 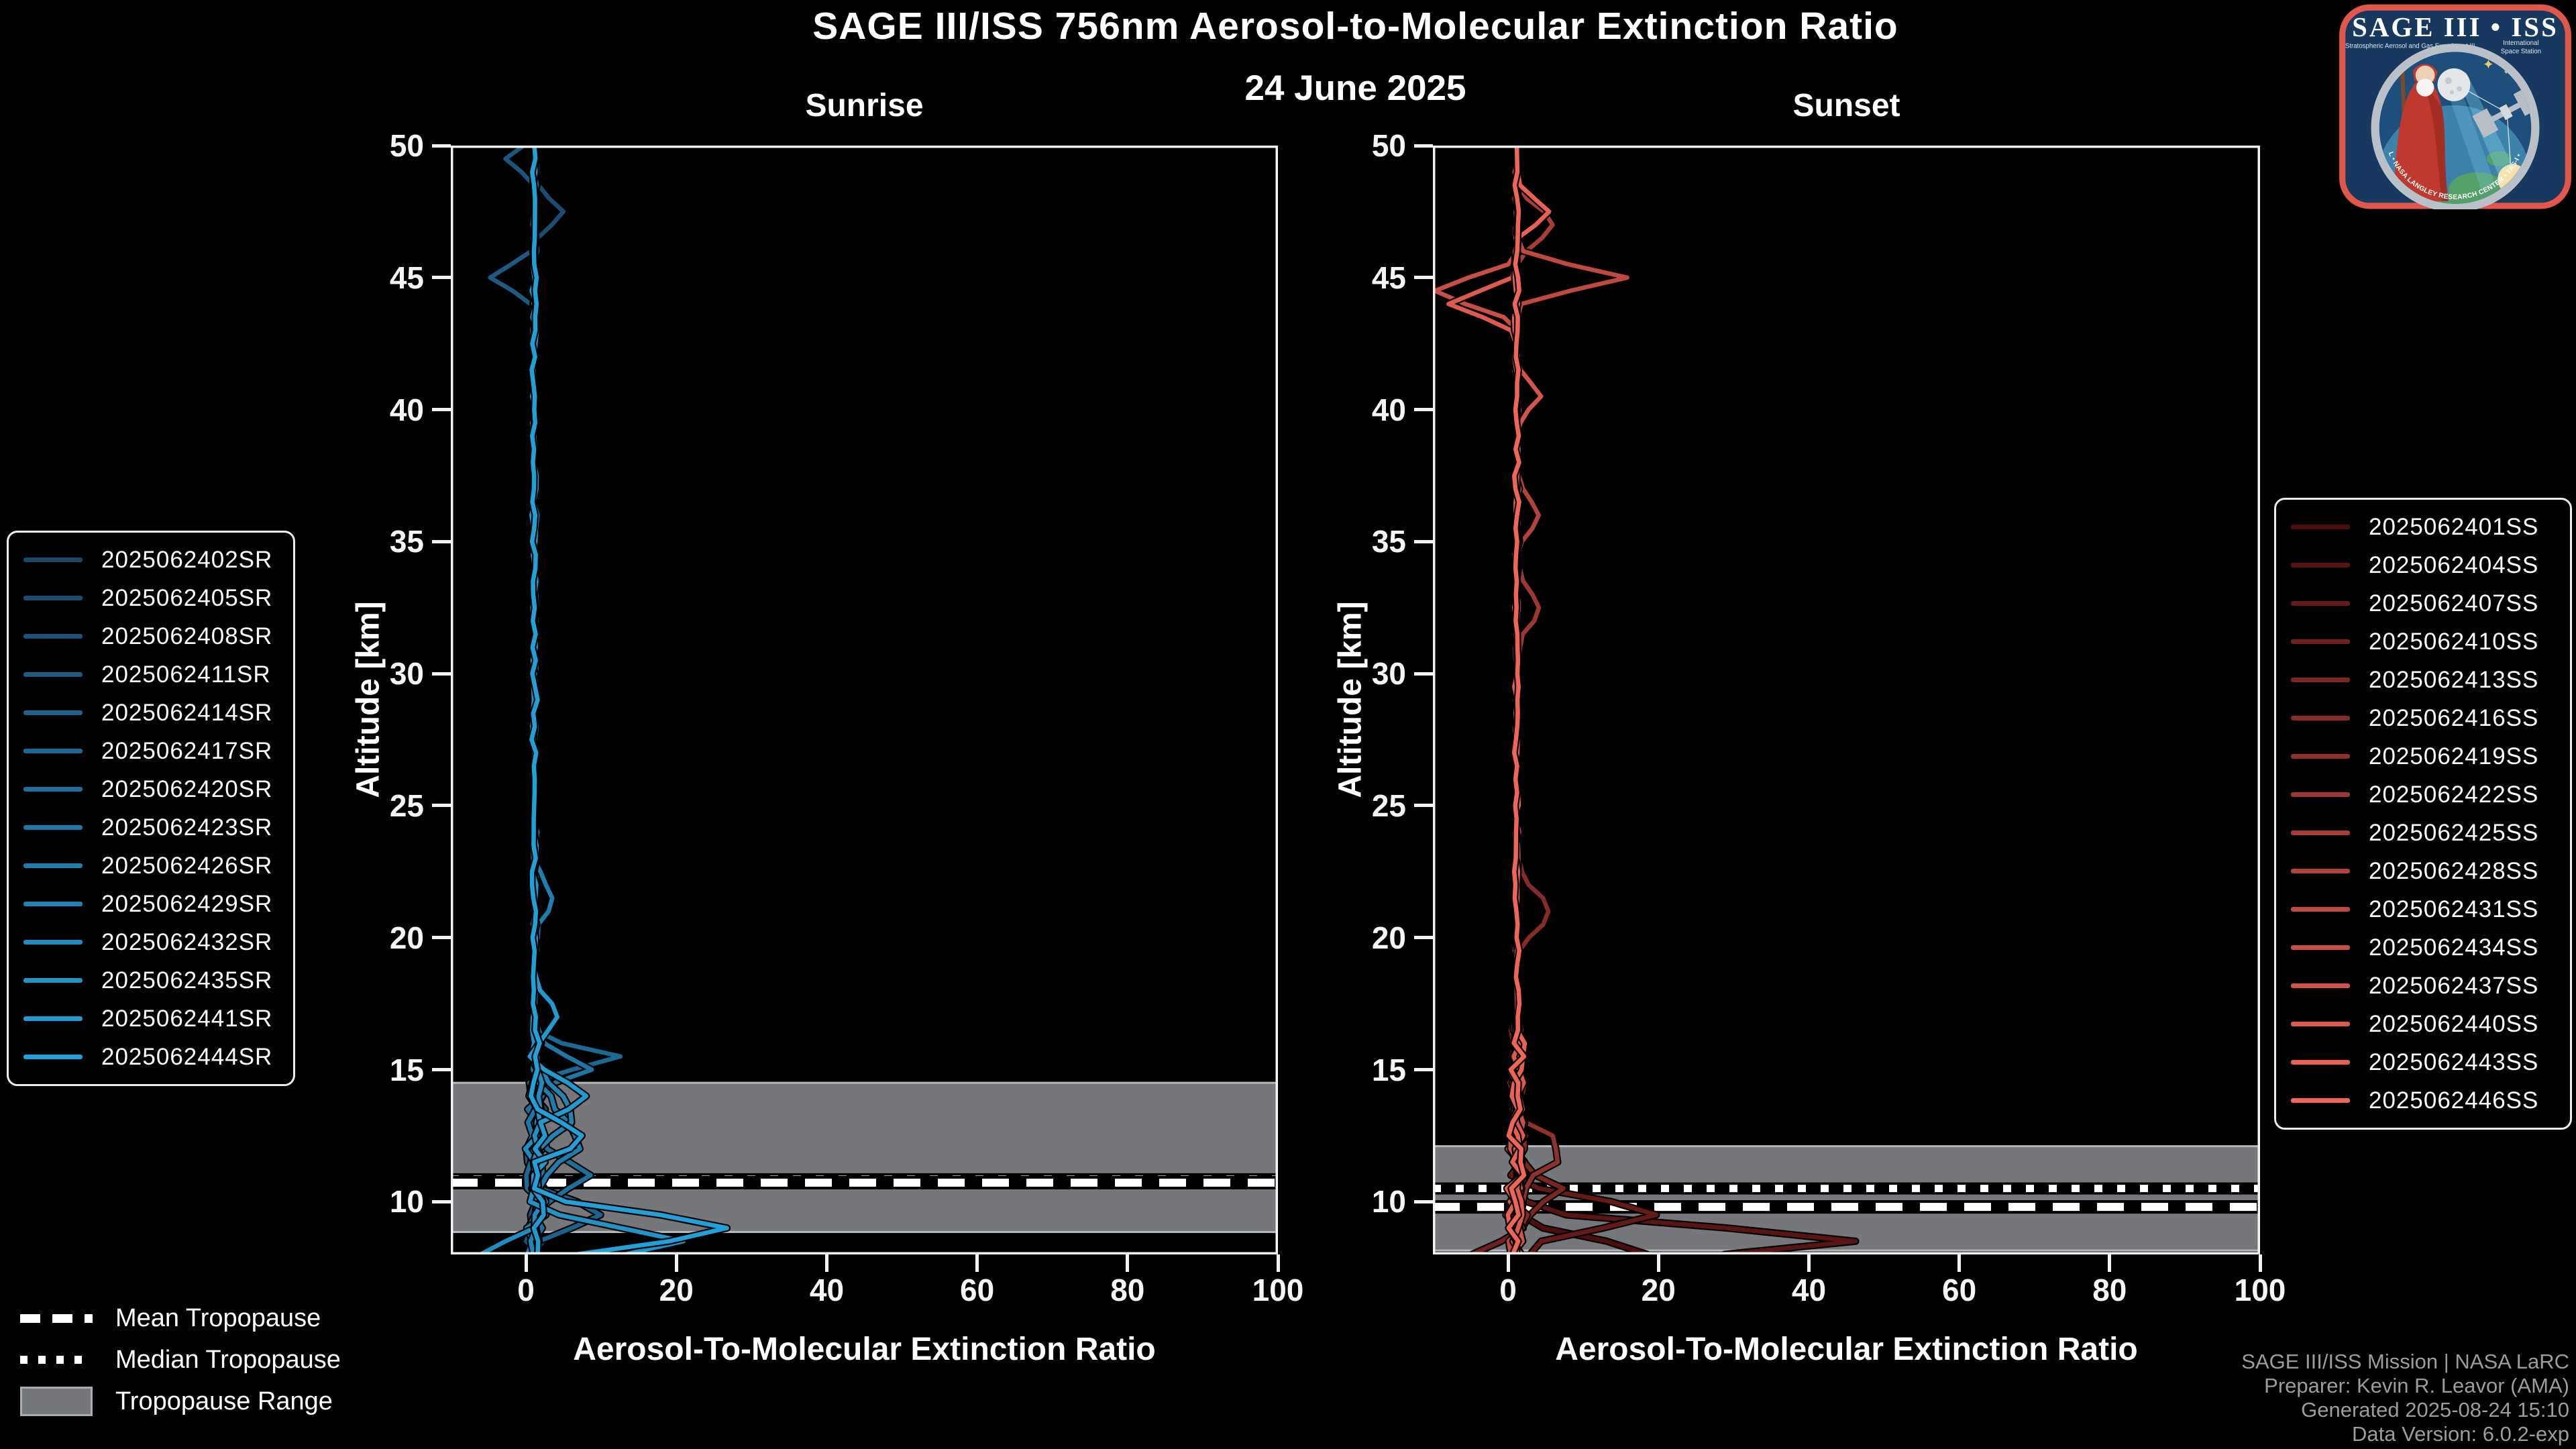 What do you see at coordinates (864, 105) in the screenshot?
I see `sunrise-panel-title: Sunrise` at bounding box center [864, 105].